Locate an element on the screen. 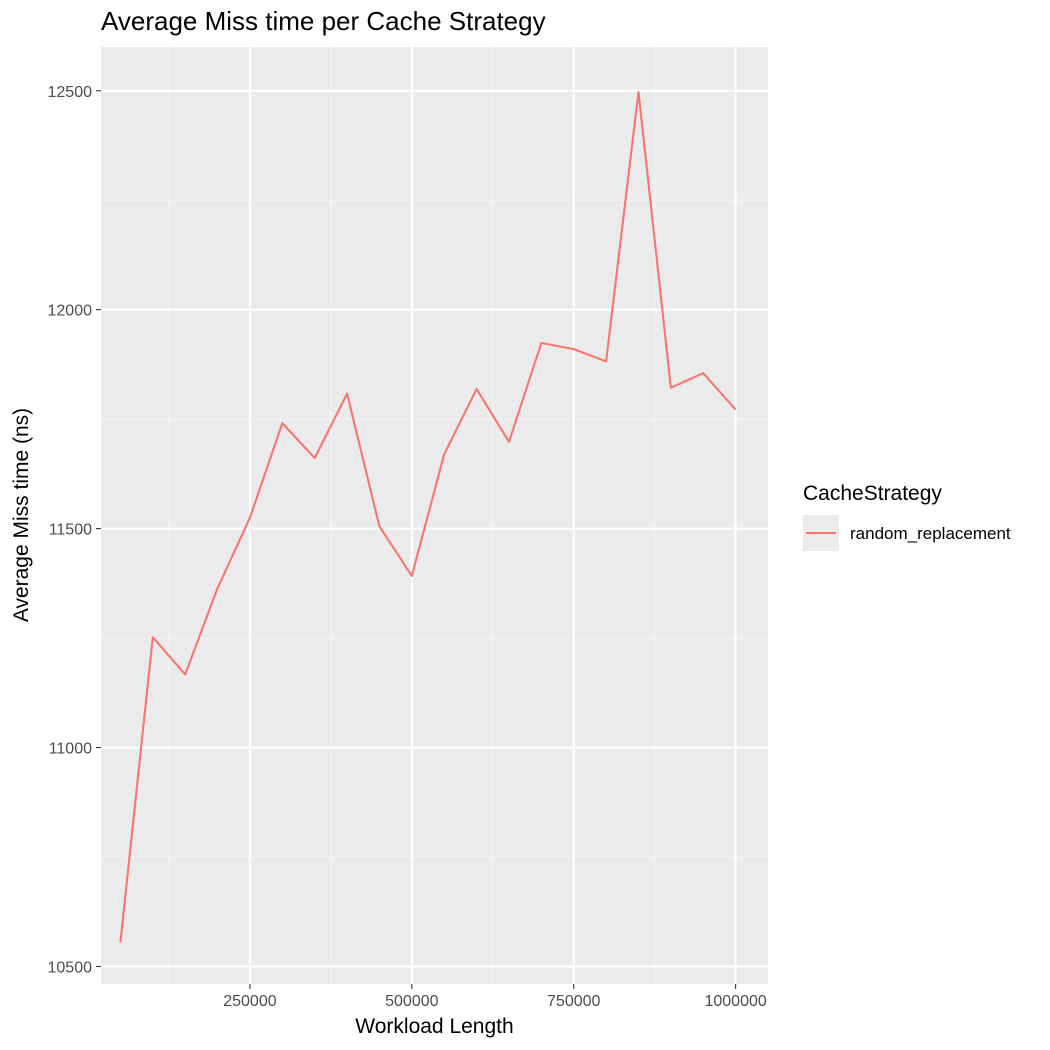 This screenshot has height=1050, width=1050. x-axis-title: Workload Length is located at coordinates (434, 1026).